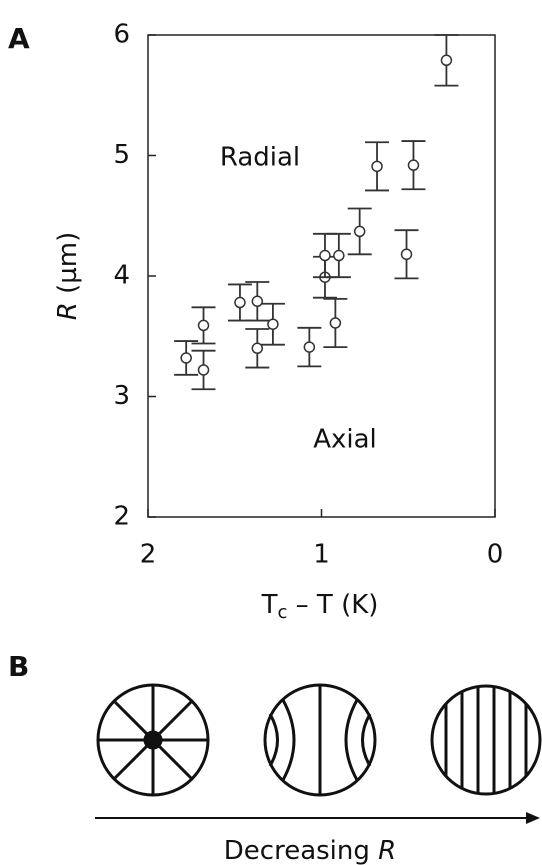  What do you see at coordinates (68, 267) in the screenshot?
I see `y-label-rest: (µm)` at bounding box center [68, 267].